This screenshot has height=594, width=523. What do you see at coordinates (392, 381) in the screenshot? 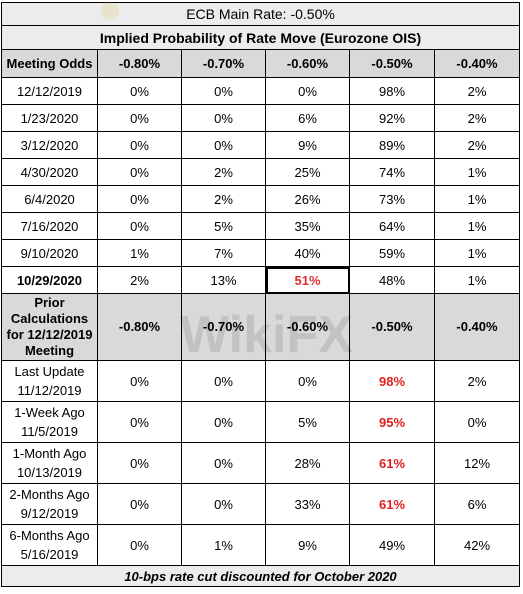
I see `highlighted-probability-cell: 98%` at bounding box center [392, 381].